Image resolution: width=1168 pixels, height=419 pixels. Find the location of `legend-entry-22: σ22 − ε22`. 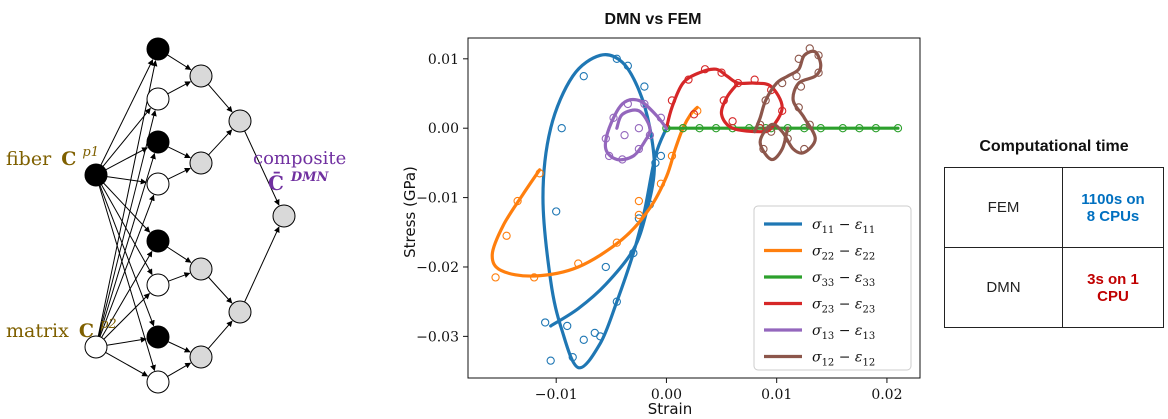

legend-entry-22: σ22 − ε22 is located at coordinates (819, 253).